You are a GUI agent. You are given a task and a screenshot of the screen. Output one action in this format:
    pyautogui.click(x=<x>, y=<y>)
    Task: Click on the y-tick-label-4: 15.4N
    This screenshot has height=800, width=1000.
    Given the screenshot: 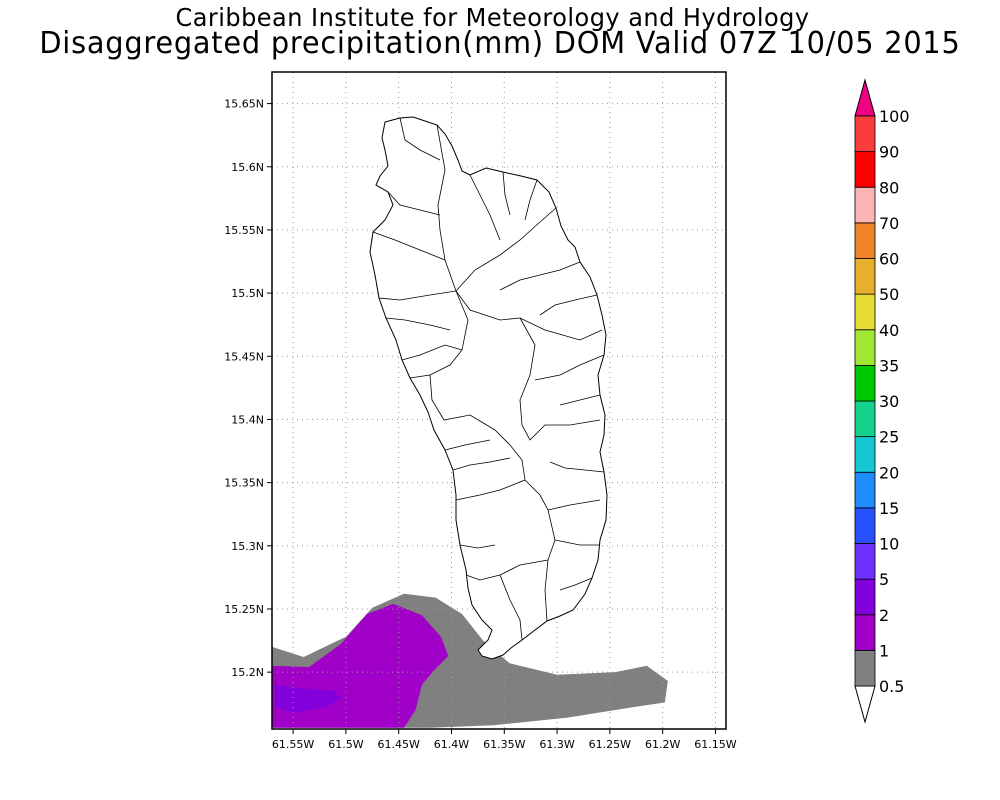 What is the action you would take?
    pyautogui.click(x=247, y=419)
    